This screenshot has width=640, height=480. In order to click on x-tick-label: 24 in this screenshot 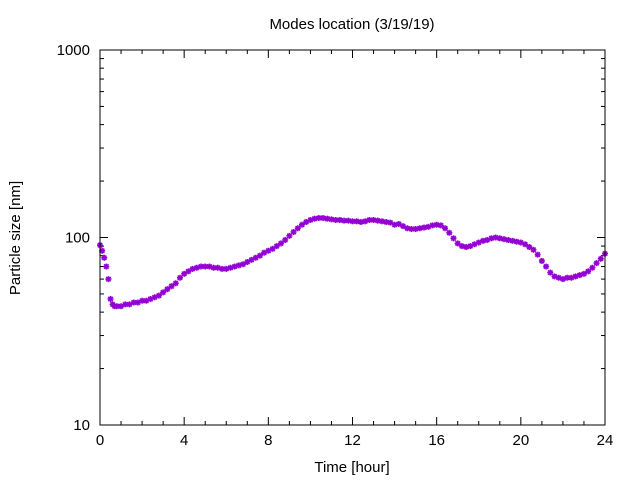, I will do `click(605, 440)`.